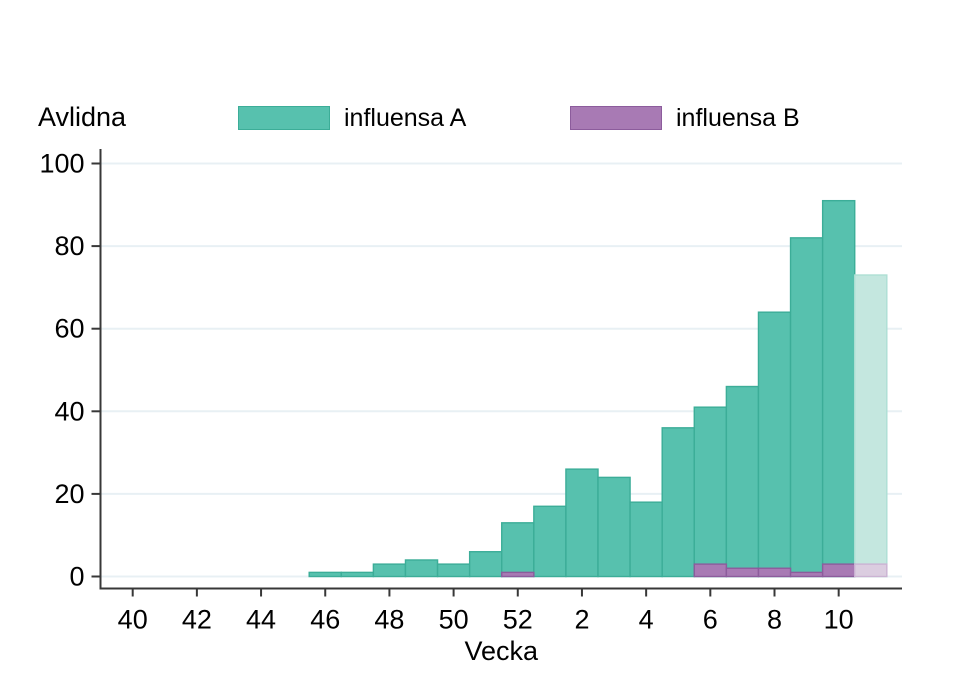 The width and height of the screenshot is (962, 699). What do you see at coordinates (616, 118) in the screenshot?
I see `legend-swatch-influensa-b` at bounding box center [616, 118].